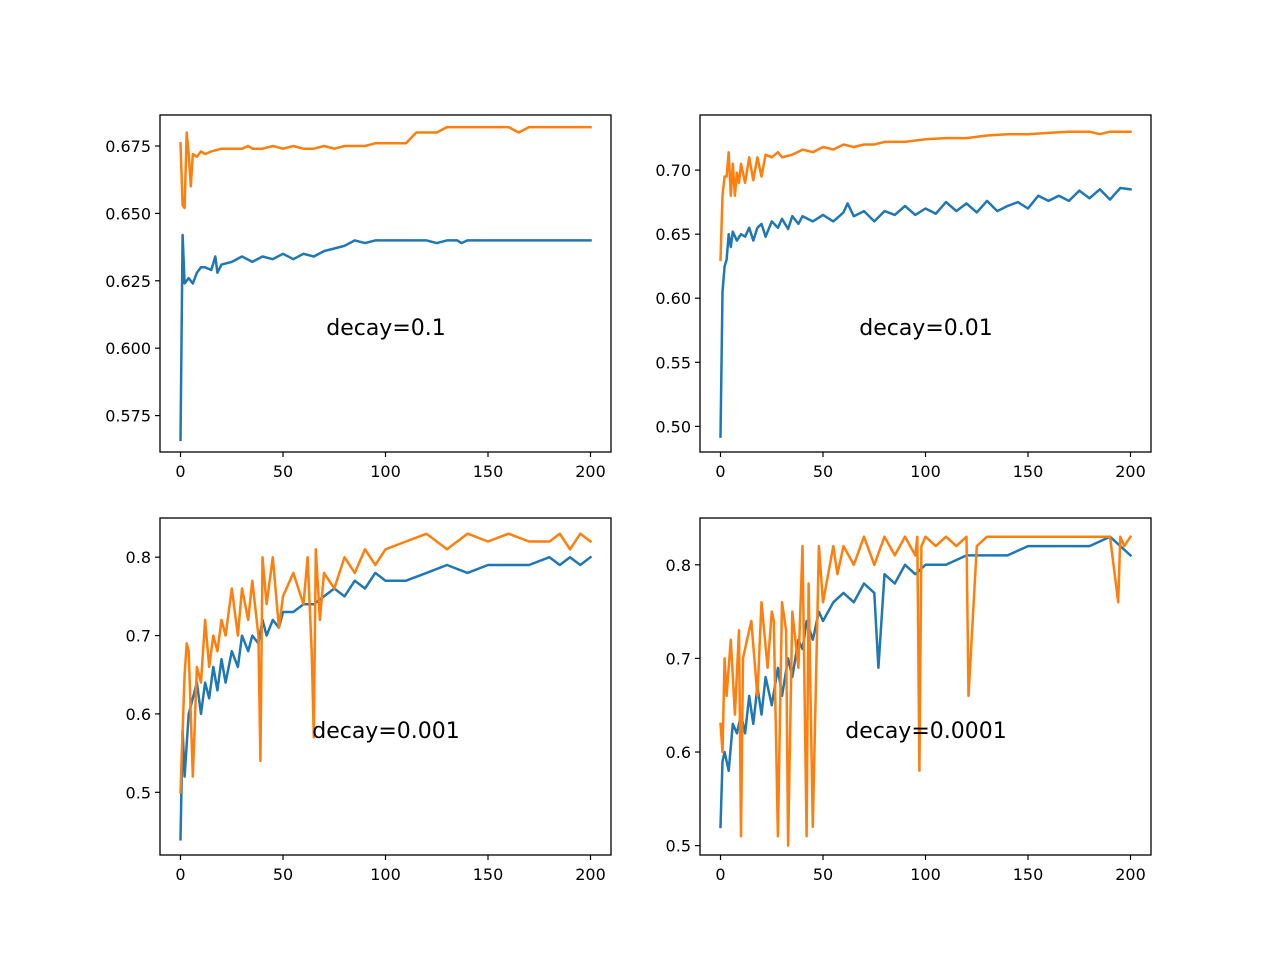 The width and height of the screenshot is (1280, 960). I want to click on decay-annotation: decay=0.0001, so click(926, 731).